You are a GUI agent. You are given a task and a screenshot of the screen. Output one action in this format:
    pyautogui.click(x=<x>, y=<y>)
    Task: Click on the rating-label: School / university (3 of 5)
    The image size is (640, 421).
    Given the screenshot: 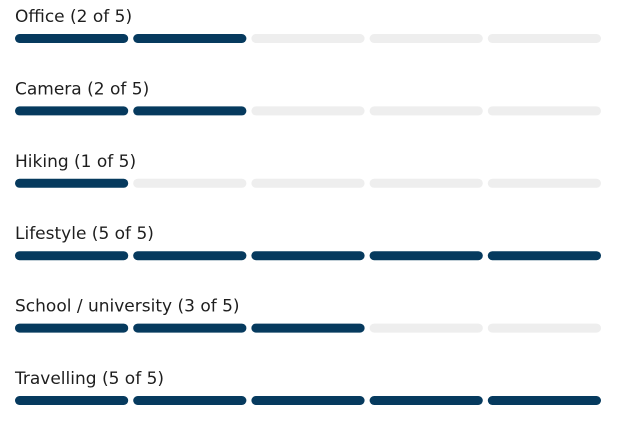 What is the action you would take?
    pyautogui.click(x=127, y=307)
    